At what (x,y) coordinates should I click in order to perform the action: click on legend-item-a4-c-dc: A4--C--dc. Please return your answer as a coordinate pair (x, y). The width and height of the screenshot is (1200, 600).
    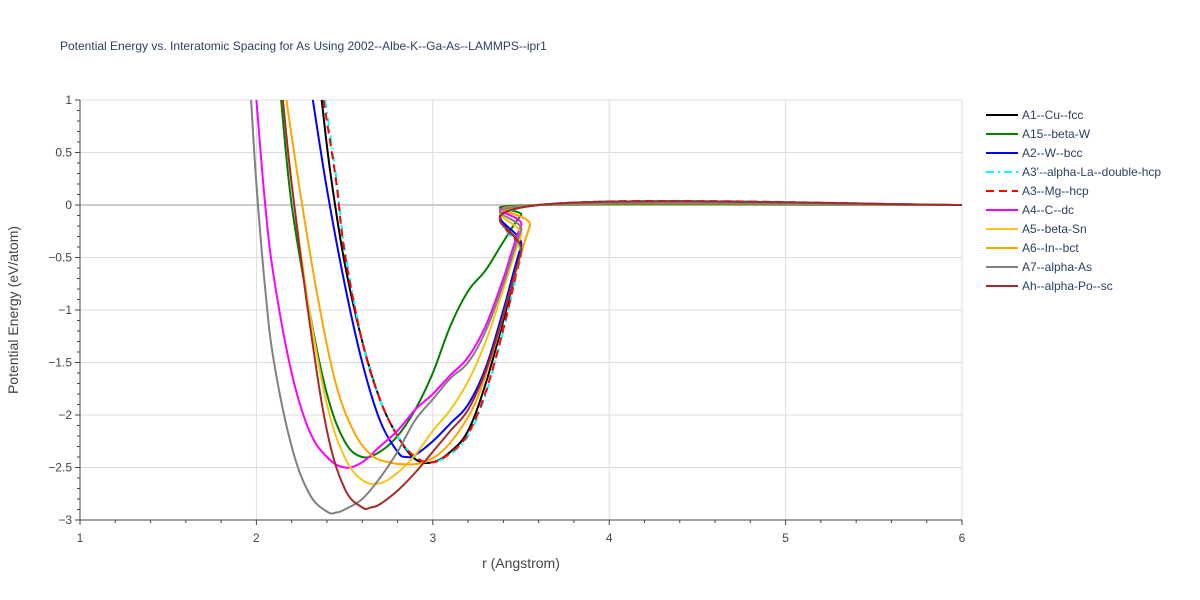
    Looking at the image, I should click on (1030, 210).